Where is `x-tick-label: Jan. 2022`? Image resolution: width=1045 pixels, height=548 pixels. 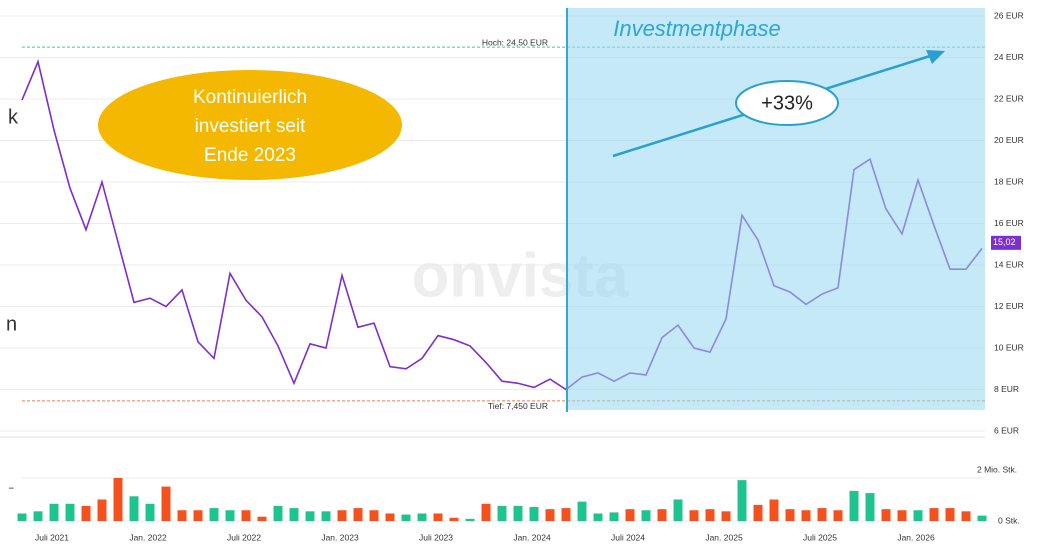 x-tick-label: Jan. 2022 is located at coordinates (148, 537).